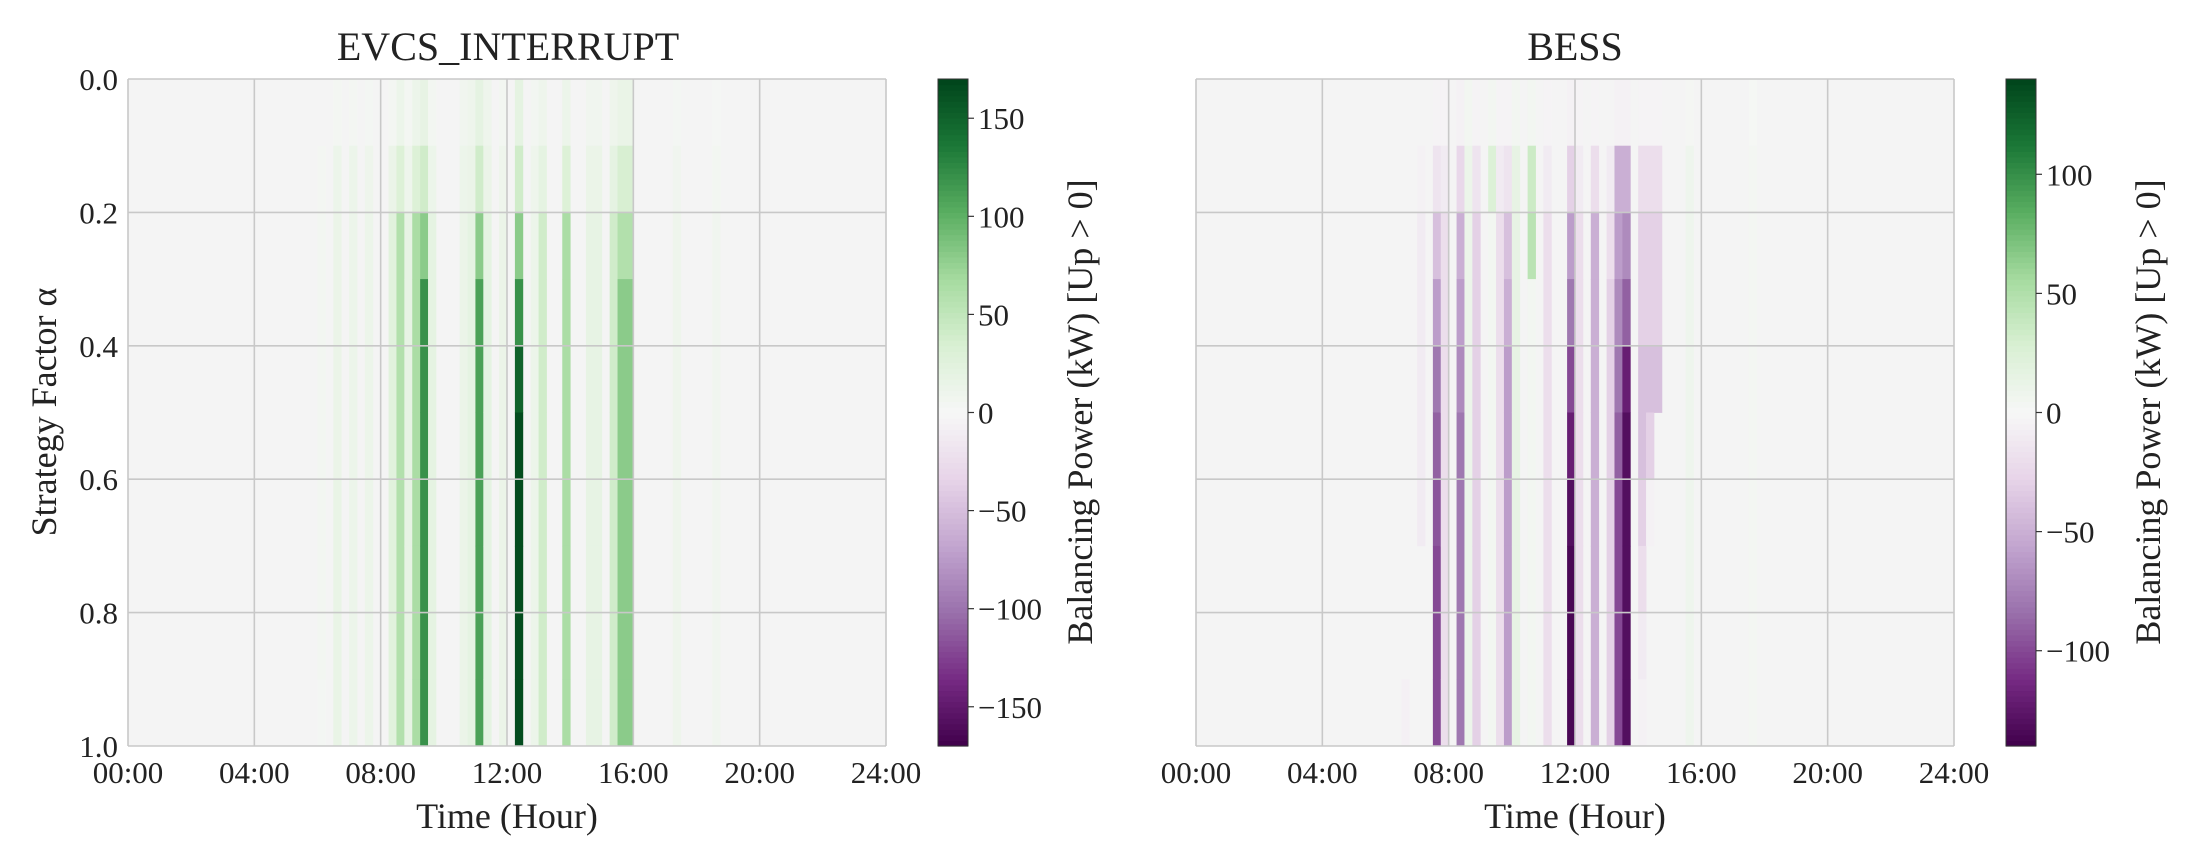  What do you see at coordinates (98, 346) in the screenshot?
I see `y-tick-label: 0.4` at bounding box center [98, 346].